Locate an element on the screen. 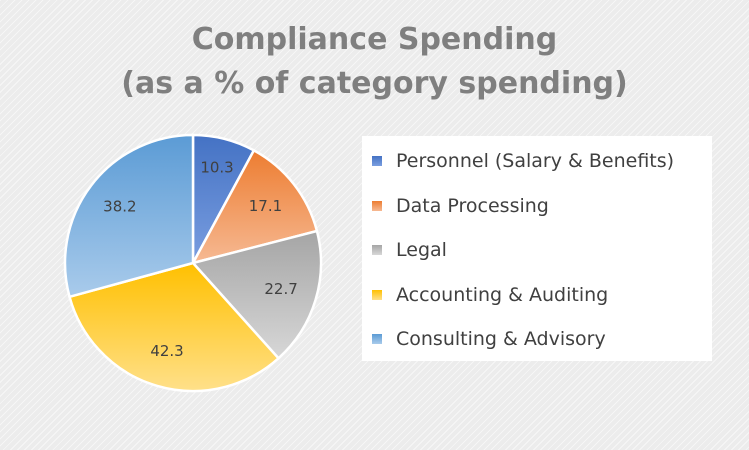 The height and width of the screenshot is (450, 749). legend-item-2: Data Processing is located at coordinates (460, 206).